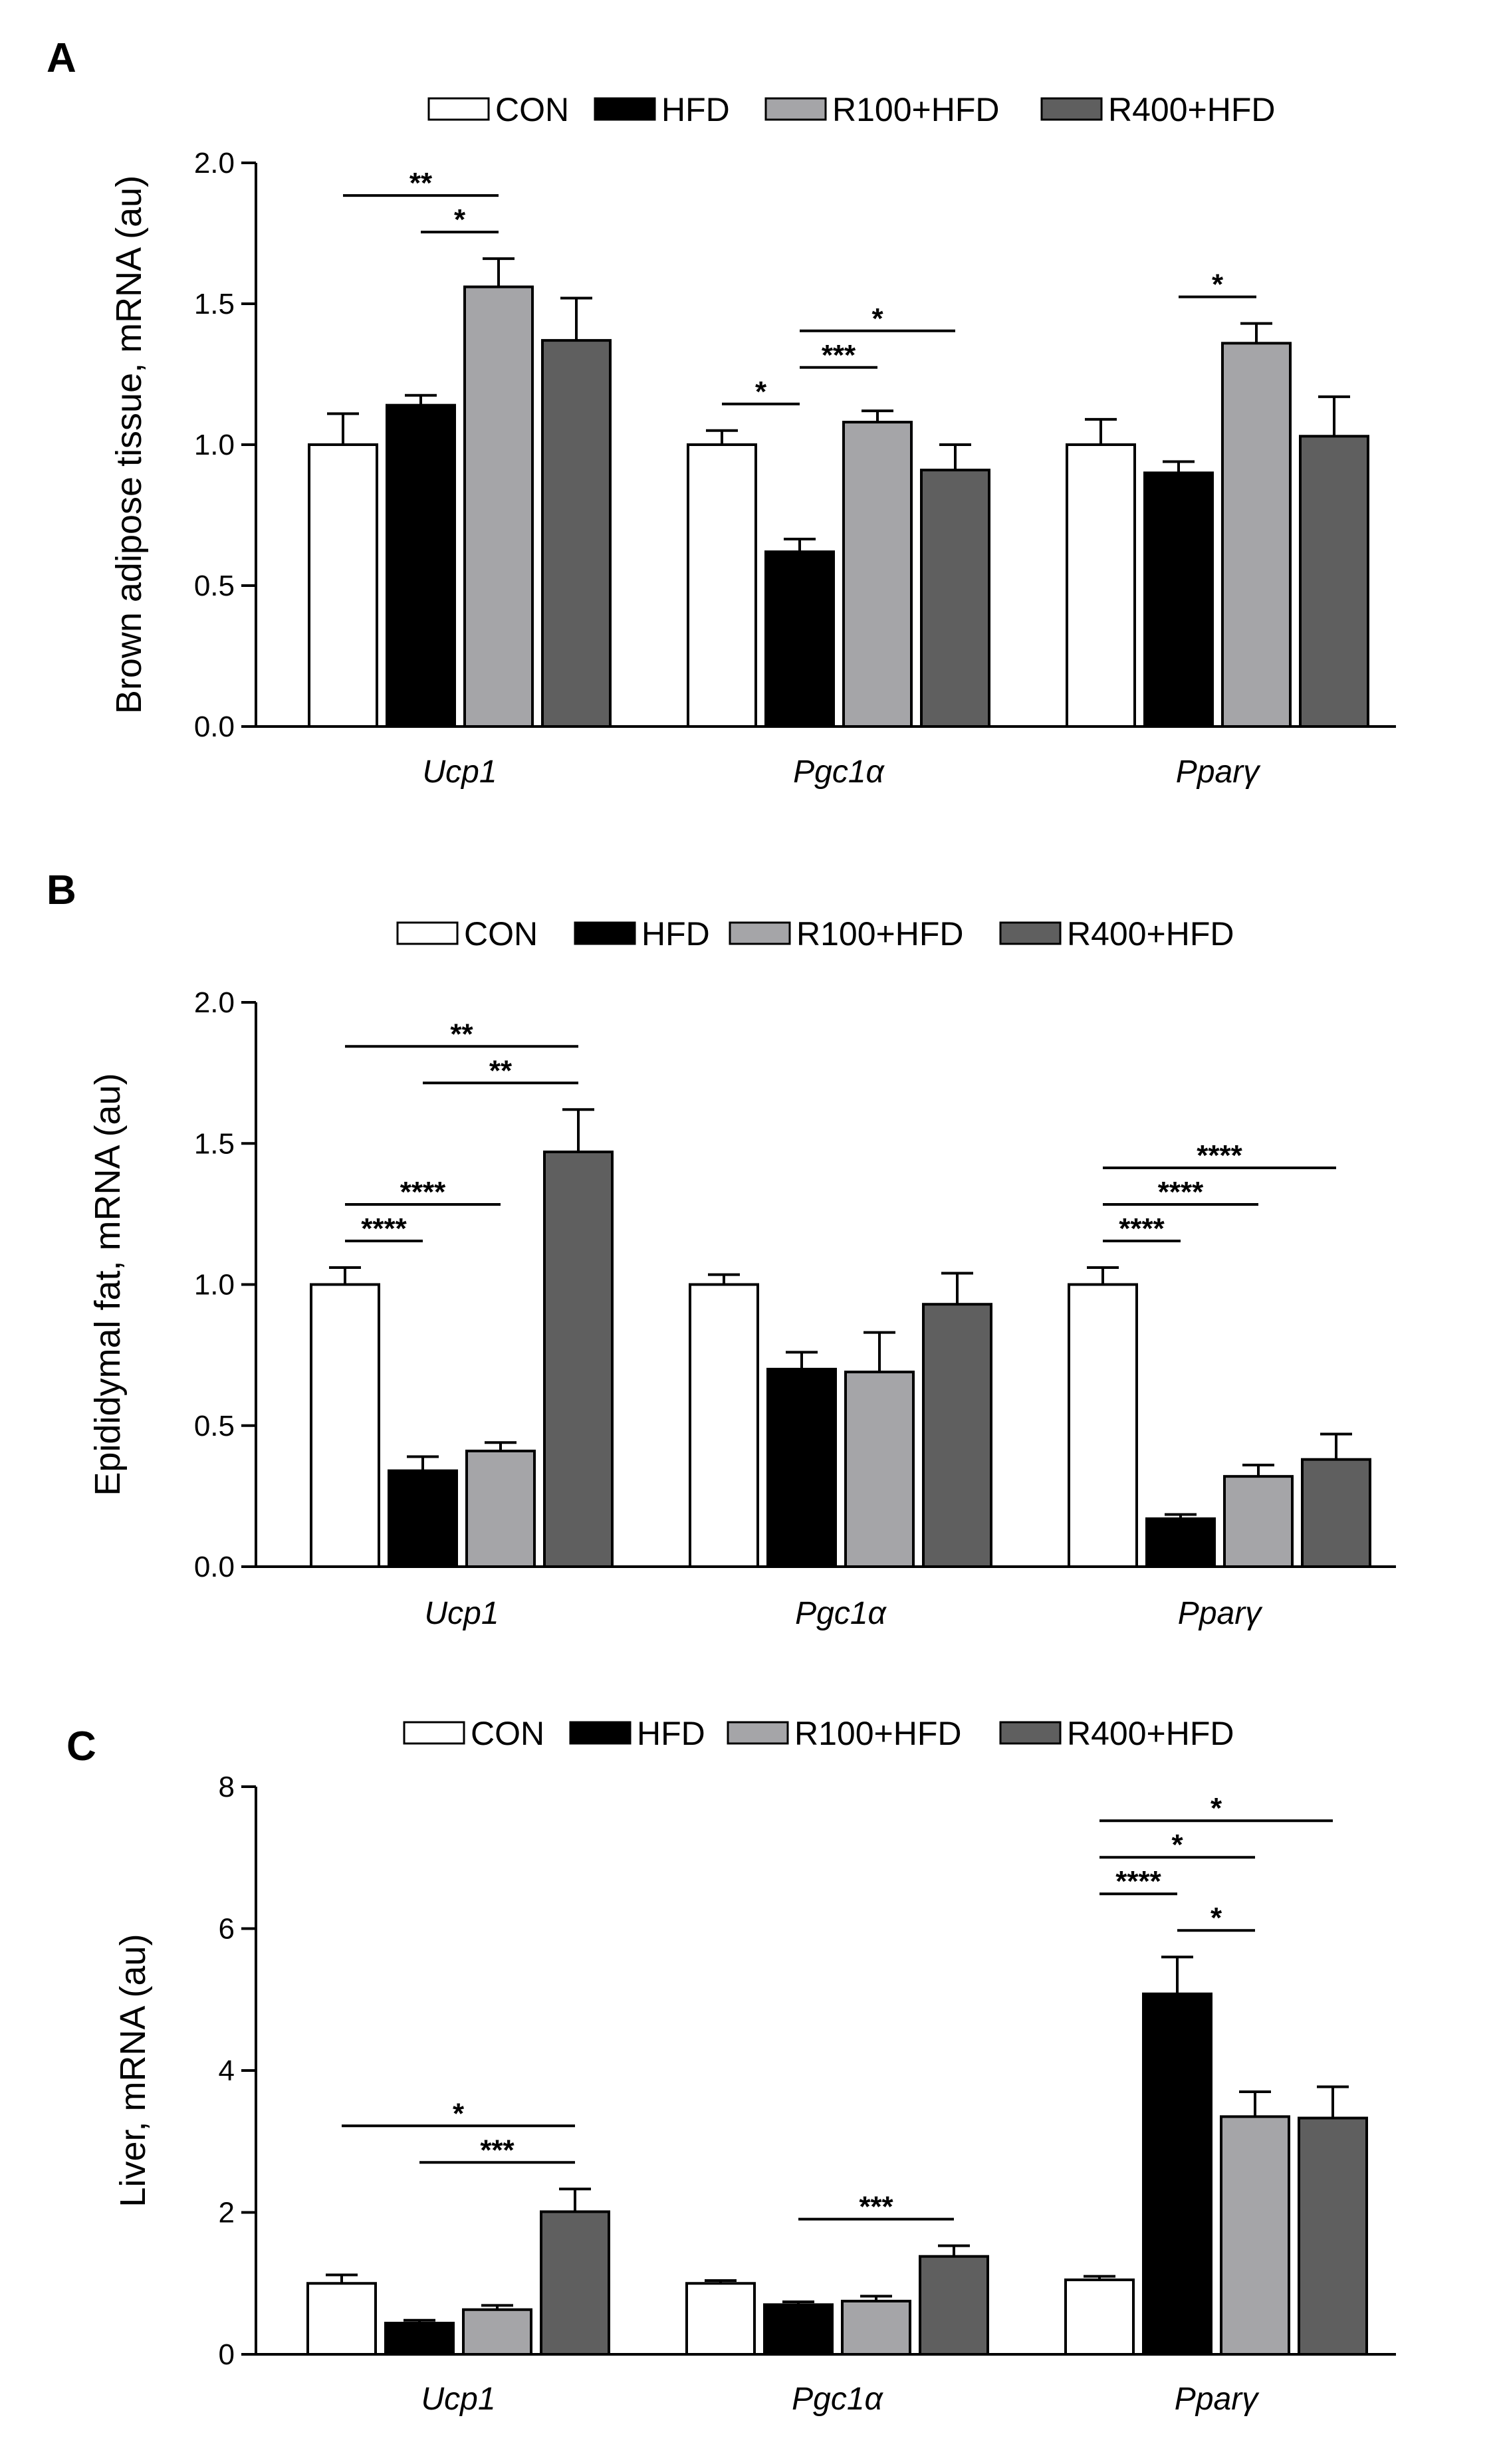 The width and height of the screenshot is (1499, 2464). What do you see at coordinates (81, 1746) in the screenshot?
I see `panel-label: C` at bounding box center [81, 1746].